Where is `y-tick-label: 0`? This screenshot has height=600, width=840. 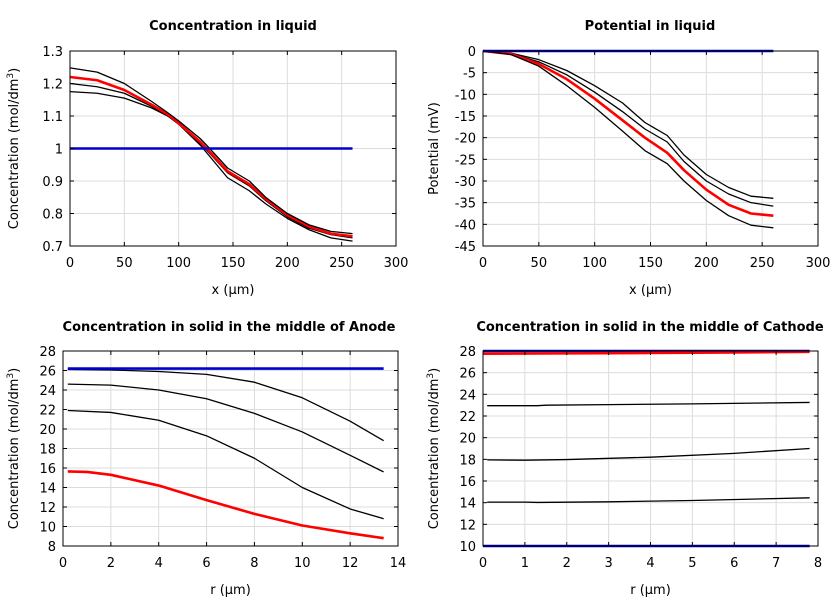
y-tick-label: 0 is located at coordinates (472, 52).